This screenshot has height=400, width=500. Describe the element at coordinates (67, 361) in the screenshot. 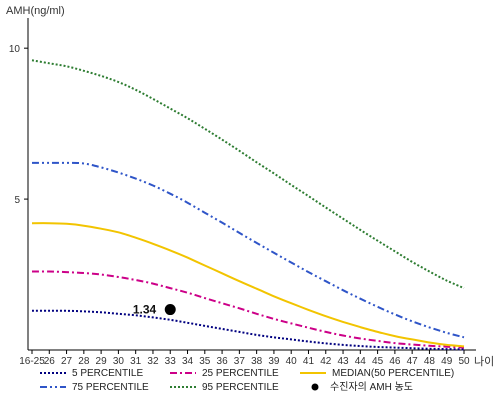

I see `x-tick-label: 27` at that location.